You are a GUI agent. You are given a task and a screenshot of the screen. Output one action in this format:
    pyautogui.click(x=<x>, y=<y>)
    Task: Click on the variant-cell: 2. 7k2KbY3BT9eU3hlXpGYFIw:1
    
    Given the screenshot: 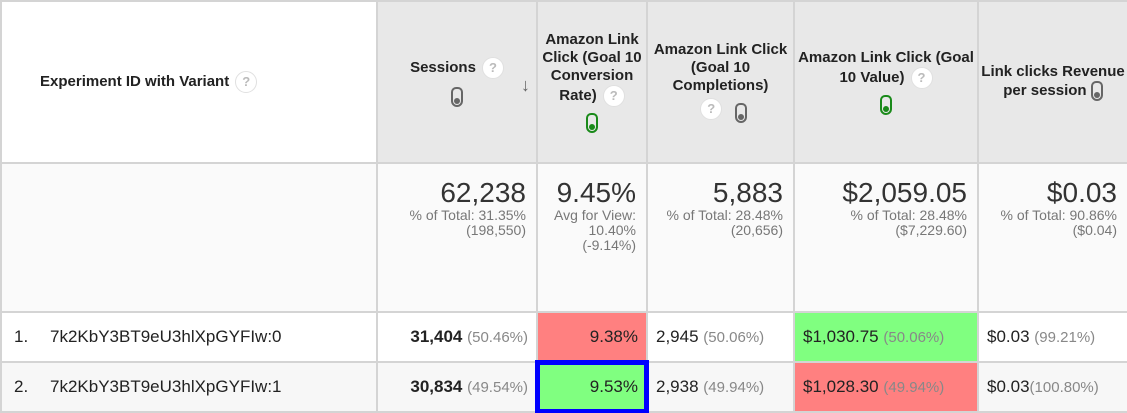 What is the action you would take?
    pyautogui.click(x=189, y=387)
    